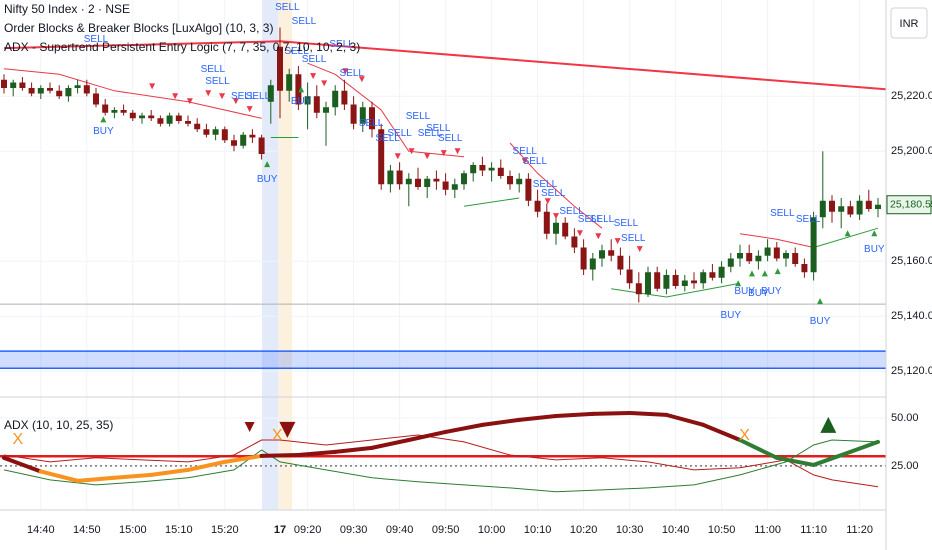 The height and width of the screenshot is (550, 932). What do you see at coordinates (17, 439) in the screenshot?
I see `cross-annotation: X` at bounding box center [17, 439].